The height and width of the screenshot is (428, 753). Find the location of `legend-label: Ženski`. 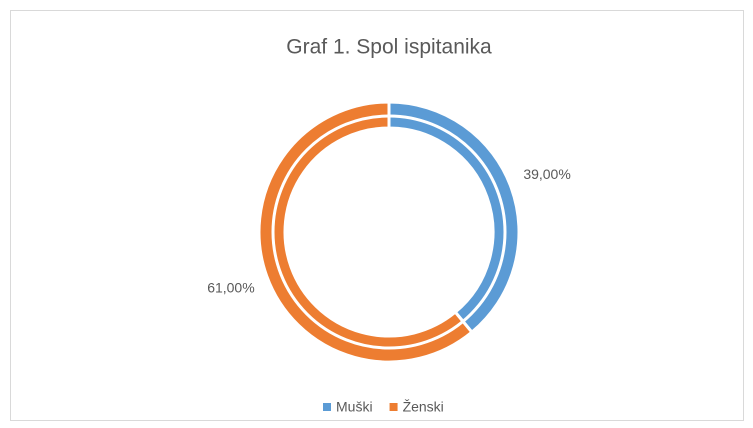

legend-label: Ženski is located at coordinates (423, 407).